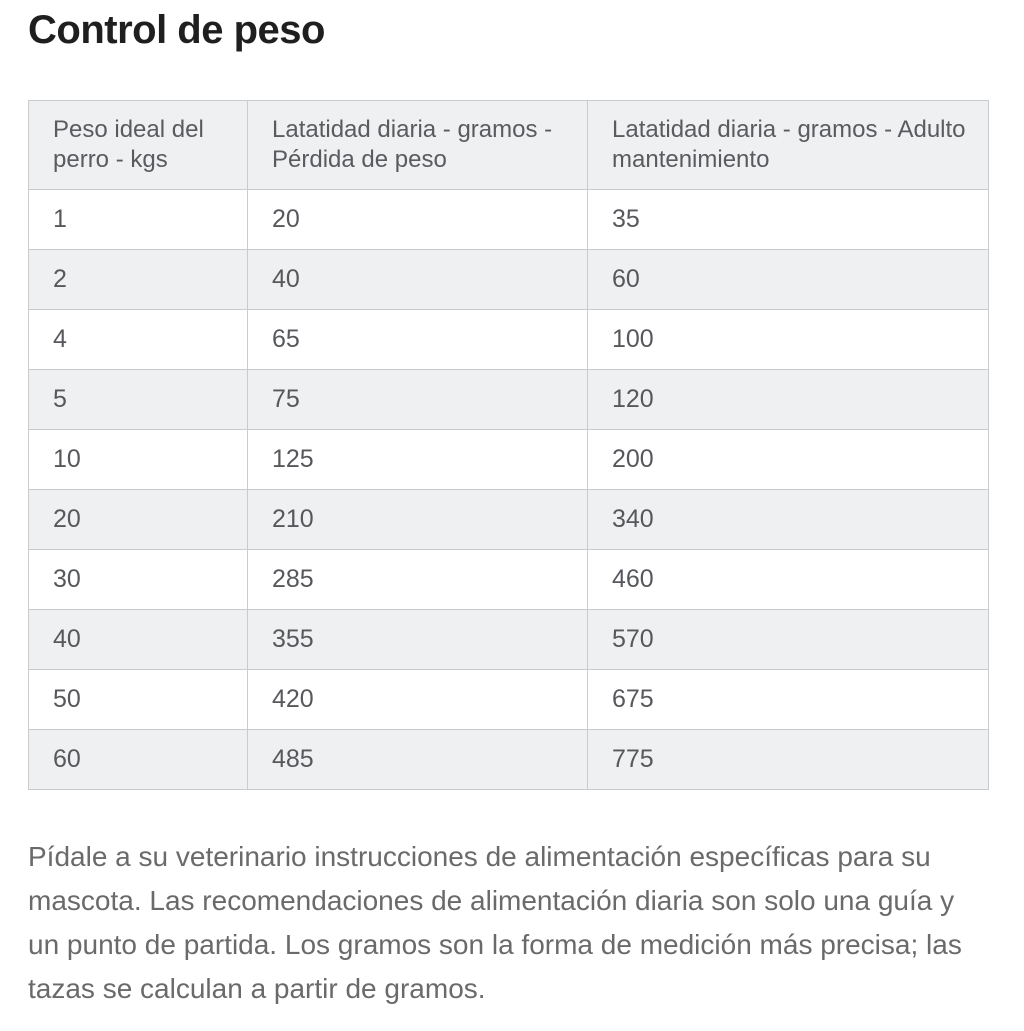 The image size is (1024, 1031). Describe the element at coordinates (138, 339) in the screenshot. I see `table-cell: 4` at that location.